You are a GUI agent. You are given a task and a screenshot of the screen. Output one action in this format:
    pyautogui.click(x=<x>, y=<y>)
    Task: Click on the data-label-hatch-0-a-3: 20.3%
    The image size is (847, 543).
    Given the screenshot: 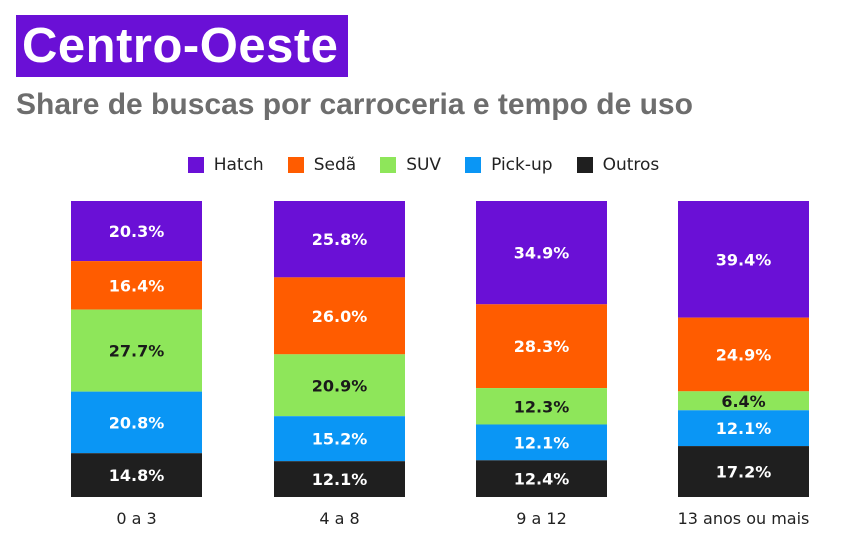 What is the action you would take?
    pyautogui.click(x=137, y=231)
    